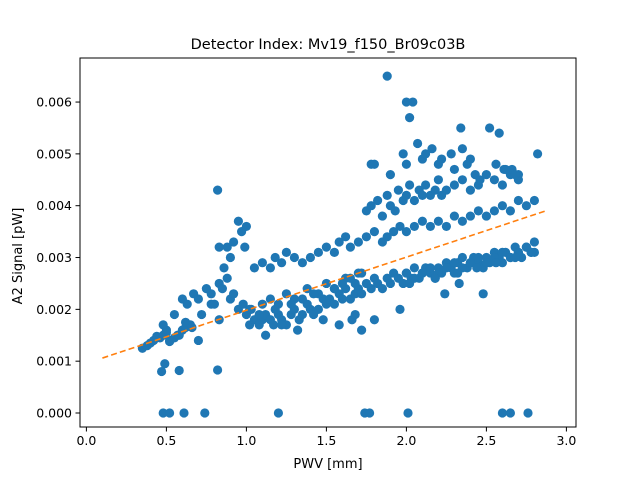  I want to click on y-tick-label: 0.001, so click(54, 361).